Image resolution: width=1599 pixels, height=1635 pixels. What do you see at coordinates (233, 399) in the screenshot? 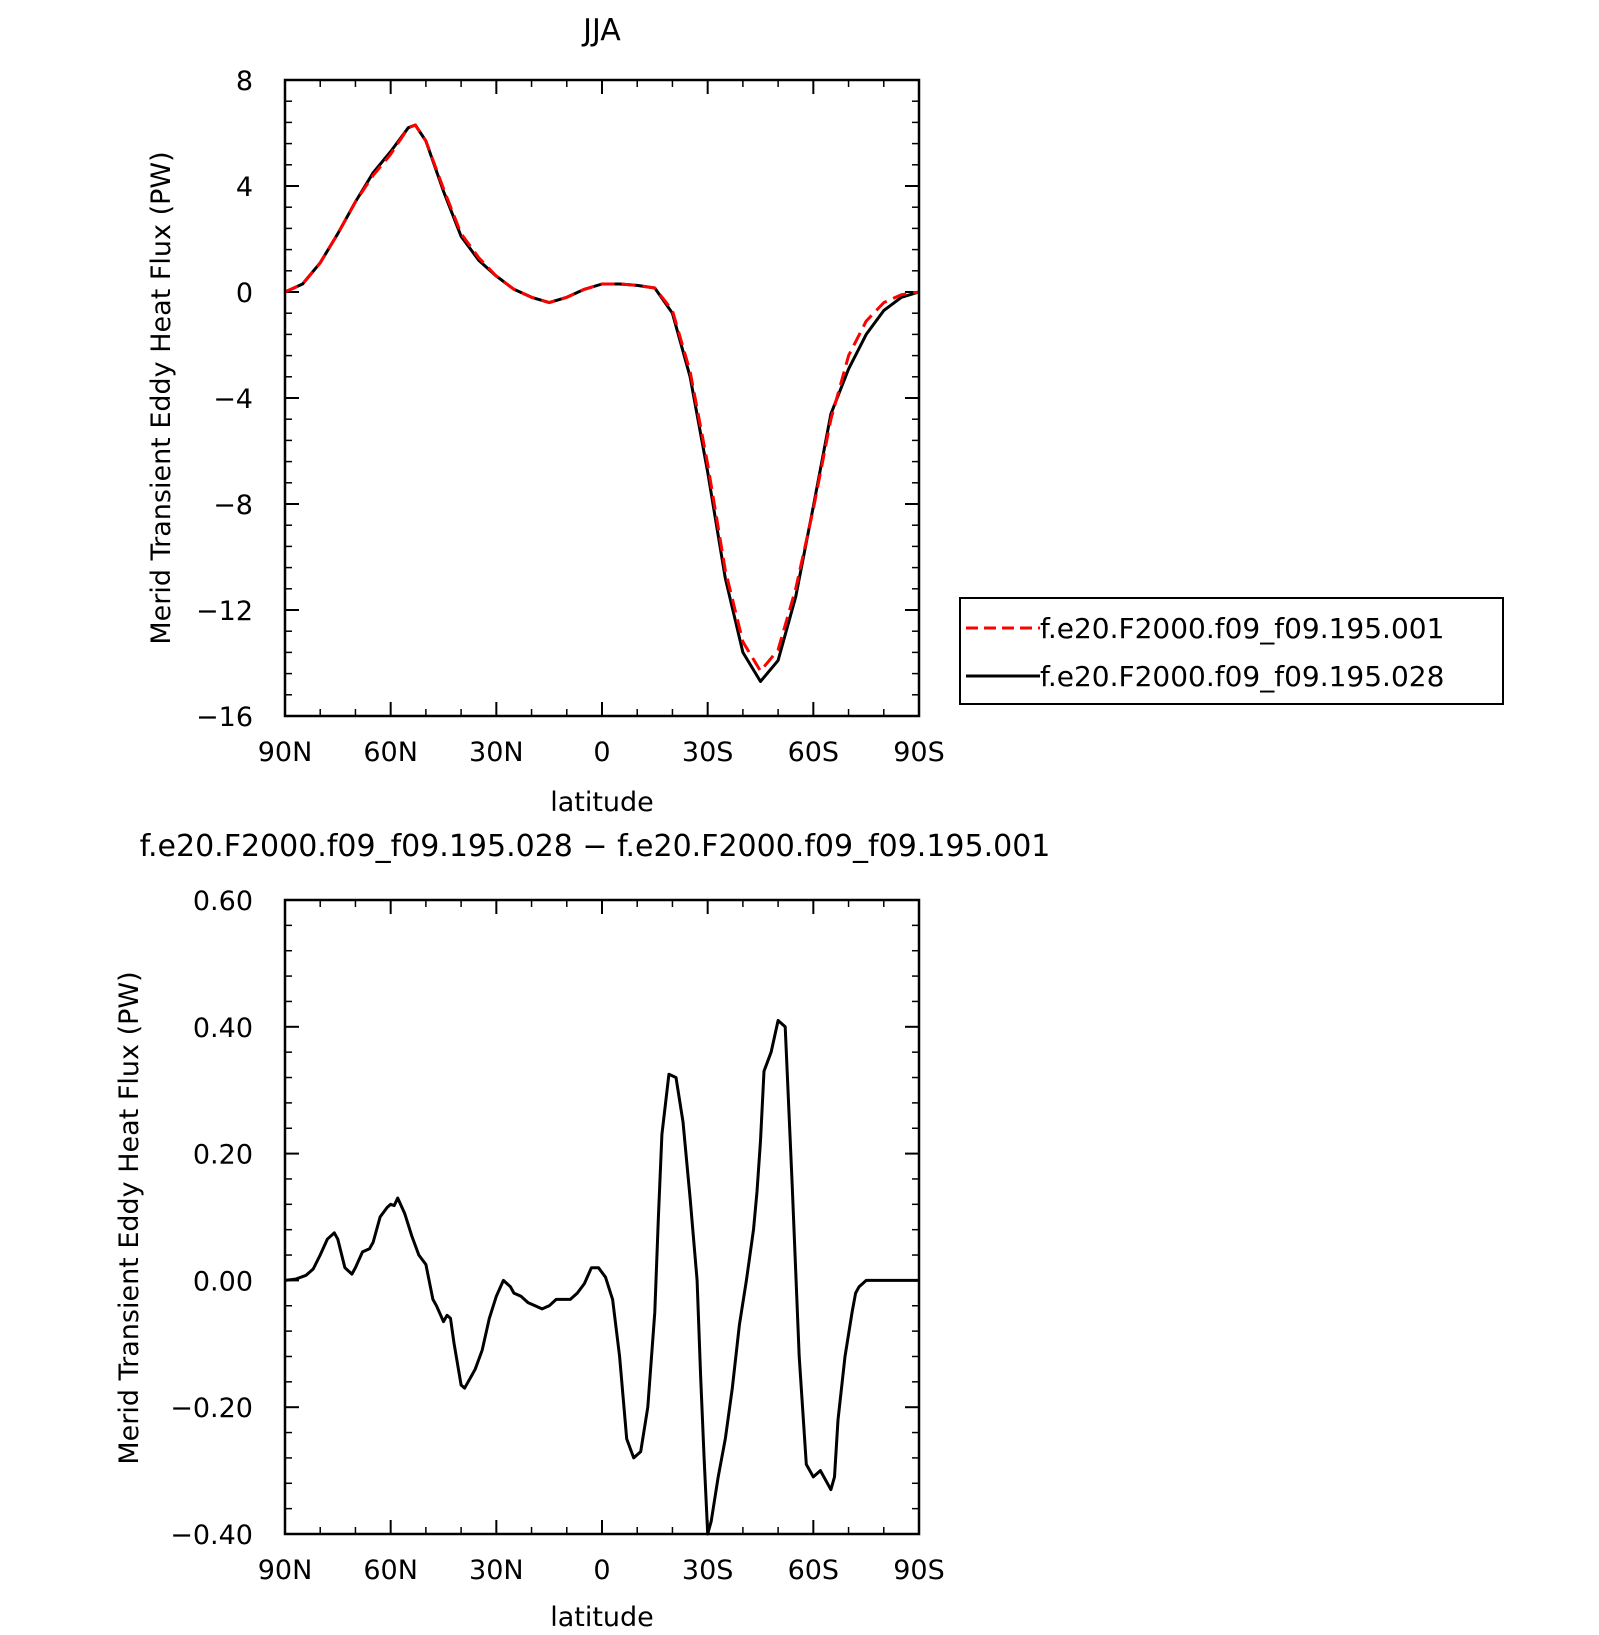
I see `top-y-tick-label: −4` at bounding box center [233, 399].